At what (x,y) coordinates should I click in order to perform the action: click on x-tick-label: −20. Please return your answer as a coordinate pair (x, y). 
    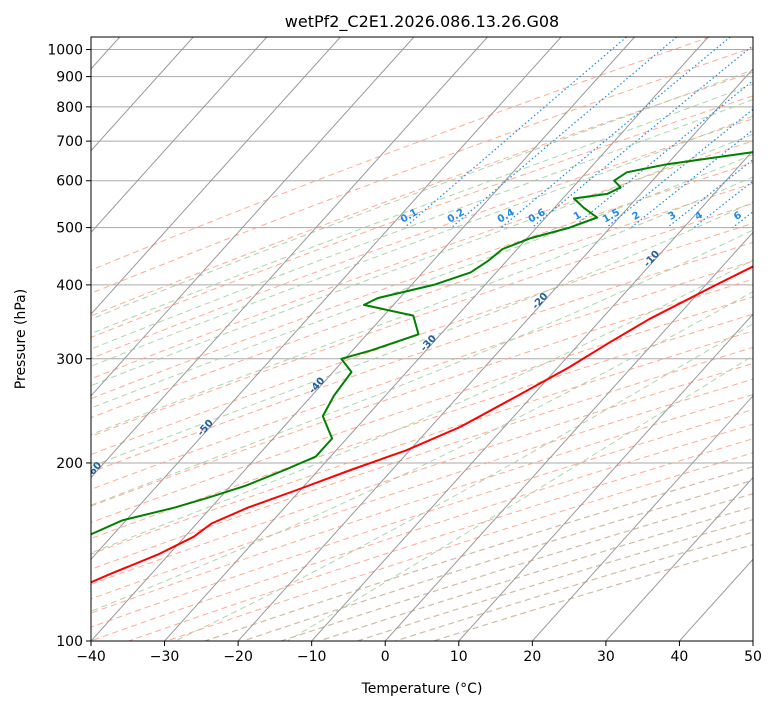
    Looking at the image, I should click on (238, 657).